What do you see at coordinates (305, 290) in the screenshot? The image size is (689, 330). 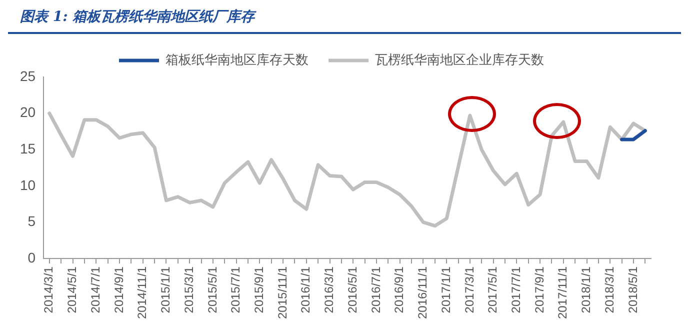 I see `x-tick-label: 2016/1/1` at bounding box center [305, 290].